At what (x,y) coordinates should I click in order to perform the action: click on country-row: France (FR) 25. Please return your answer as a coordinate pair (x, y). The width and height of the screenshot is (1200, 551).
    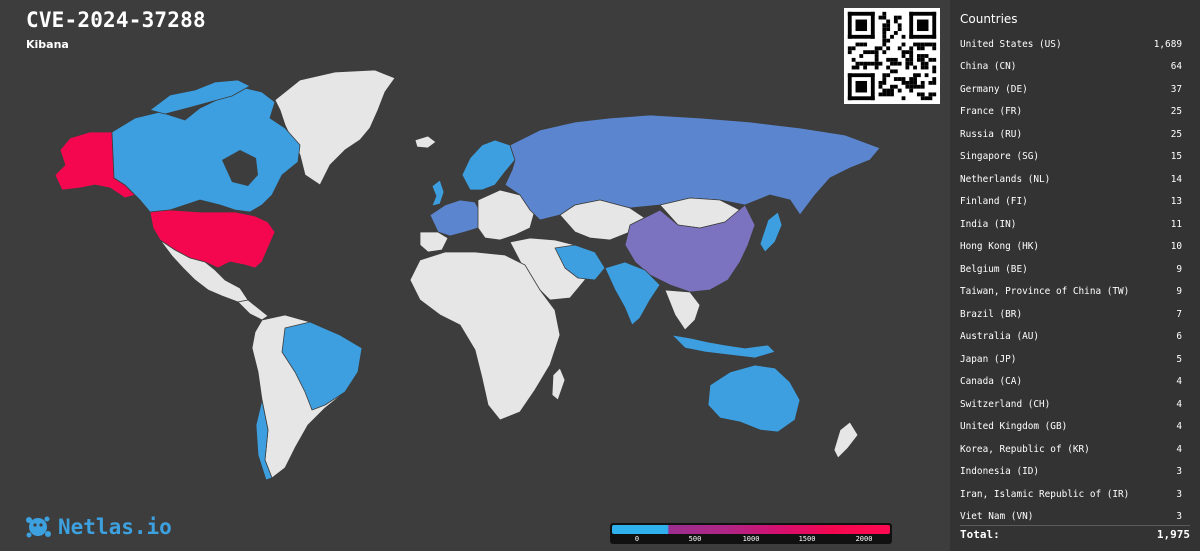
    Looking at the image, I should click on (1071, 112).